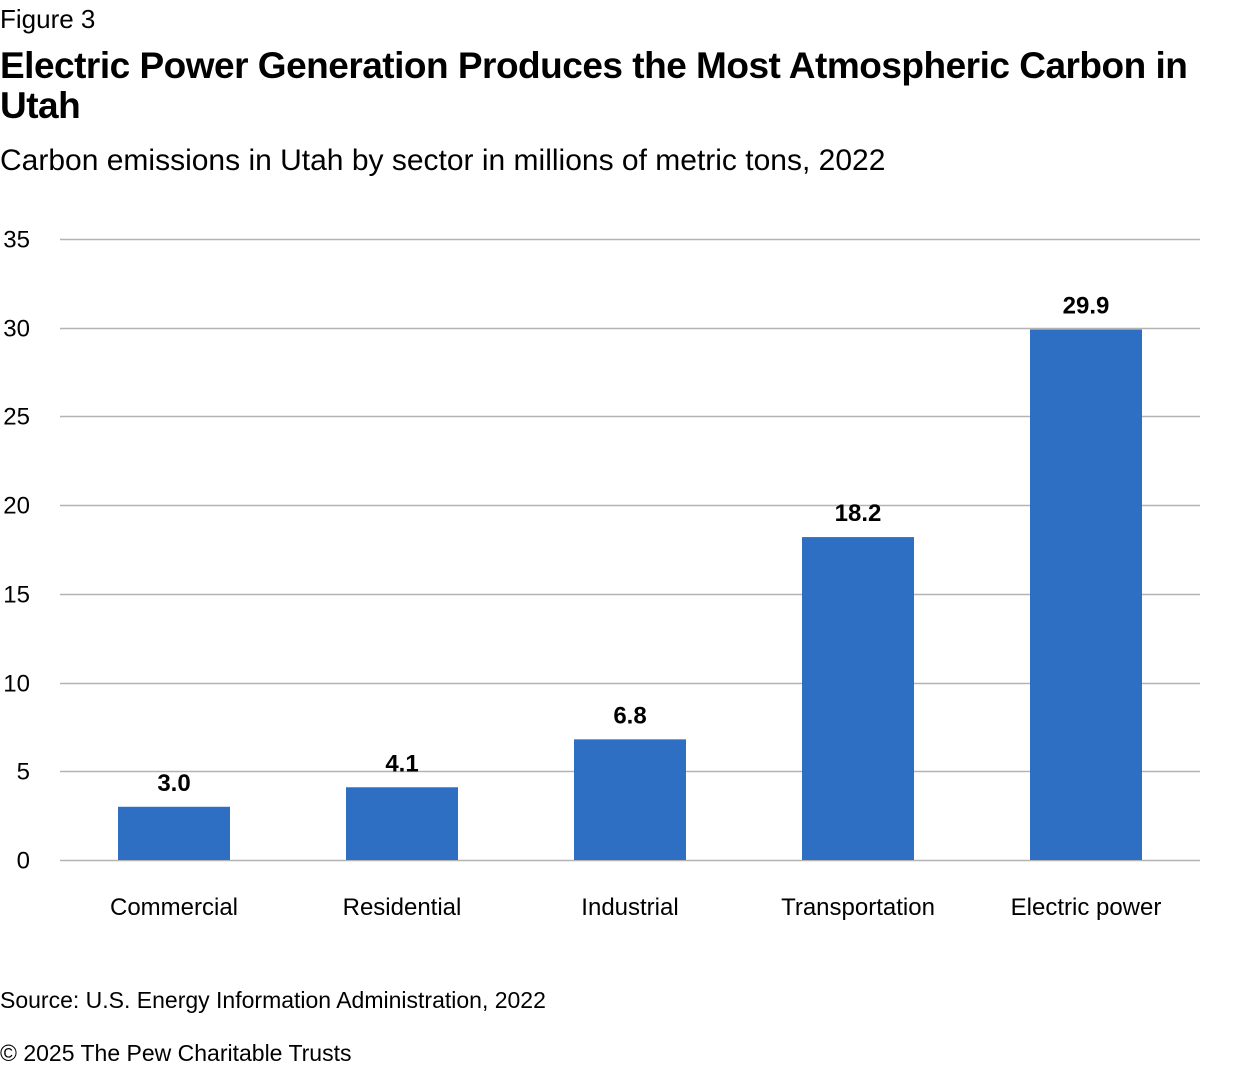 Image resolution: width=1240 pixels, height=1068 pixels. I want to click on y-tick-label: 0, so click(23, 861).